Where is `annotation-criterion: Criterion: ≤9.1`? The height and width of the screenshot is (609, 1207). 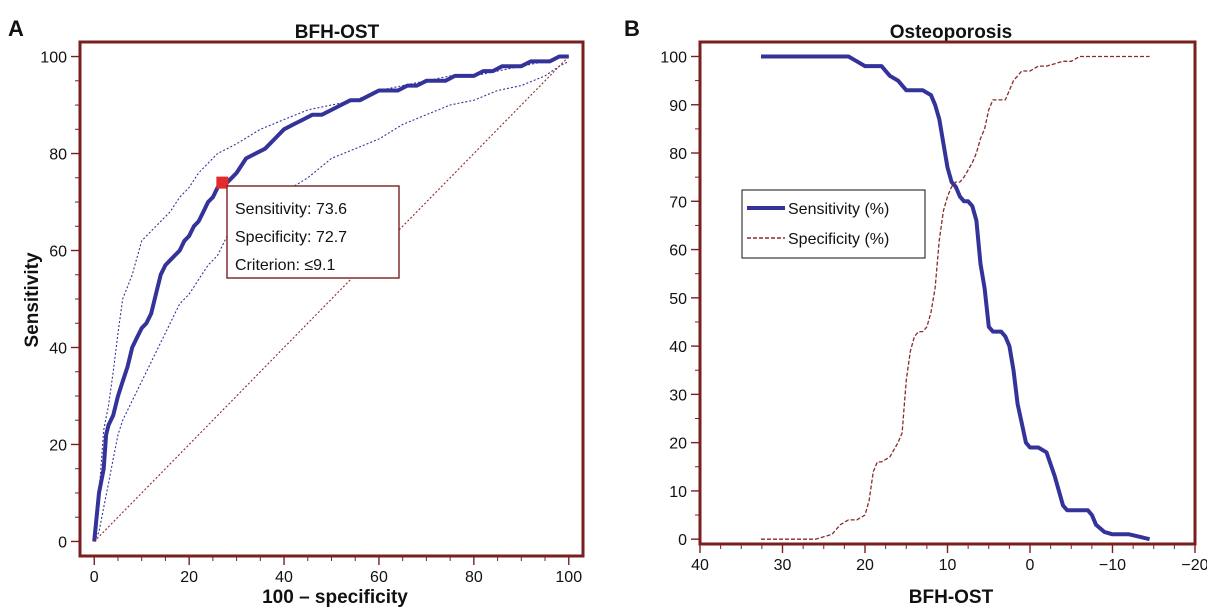 annotation-criterion: Criterion: ≤9.1 is located at coordinates (285, 265).